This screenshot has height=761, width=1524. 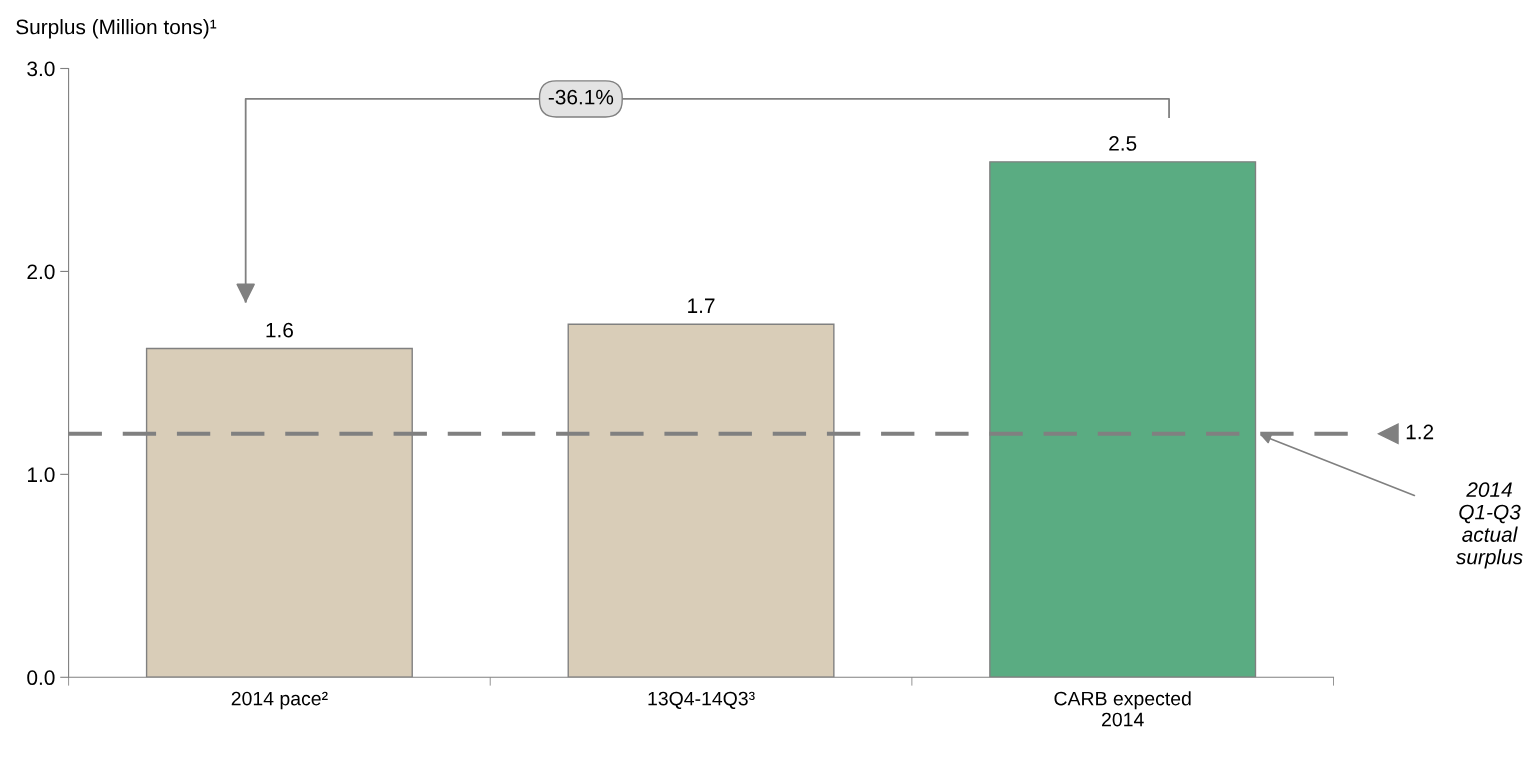 I want to click on y-axis-title: Surplus (Million tons)¹, so click(x=116, y=29).